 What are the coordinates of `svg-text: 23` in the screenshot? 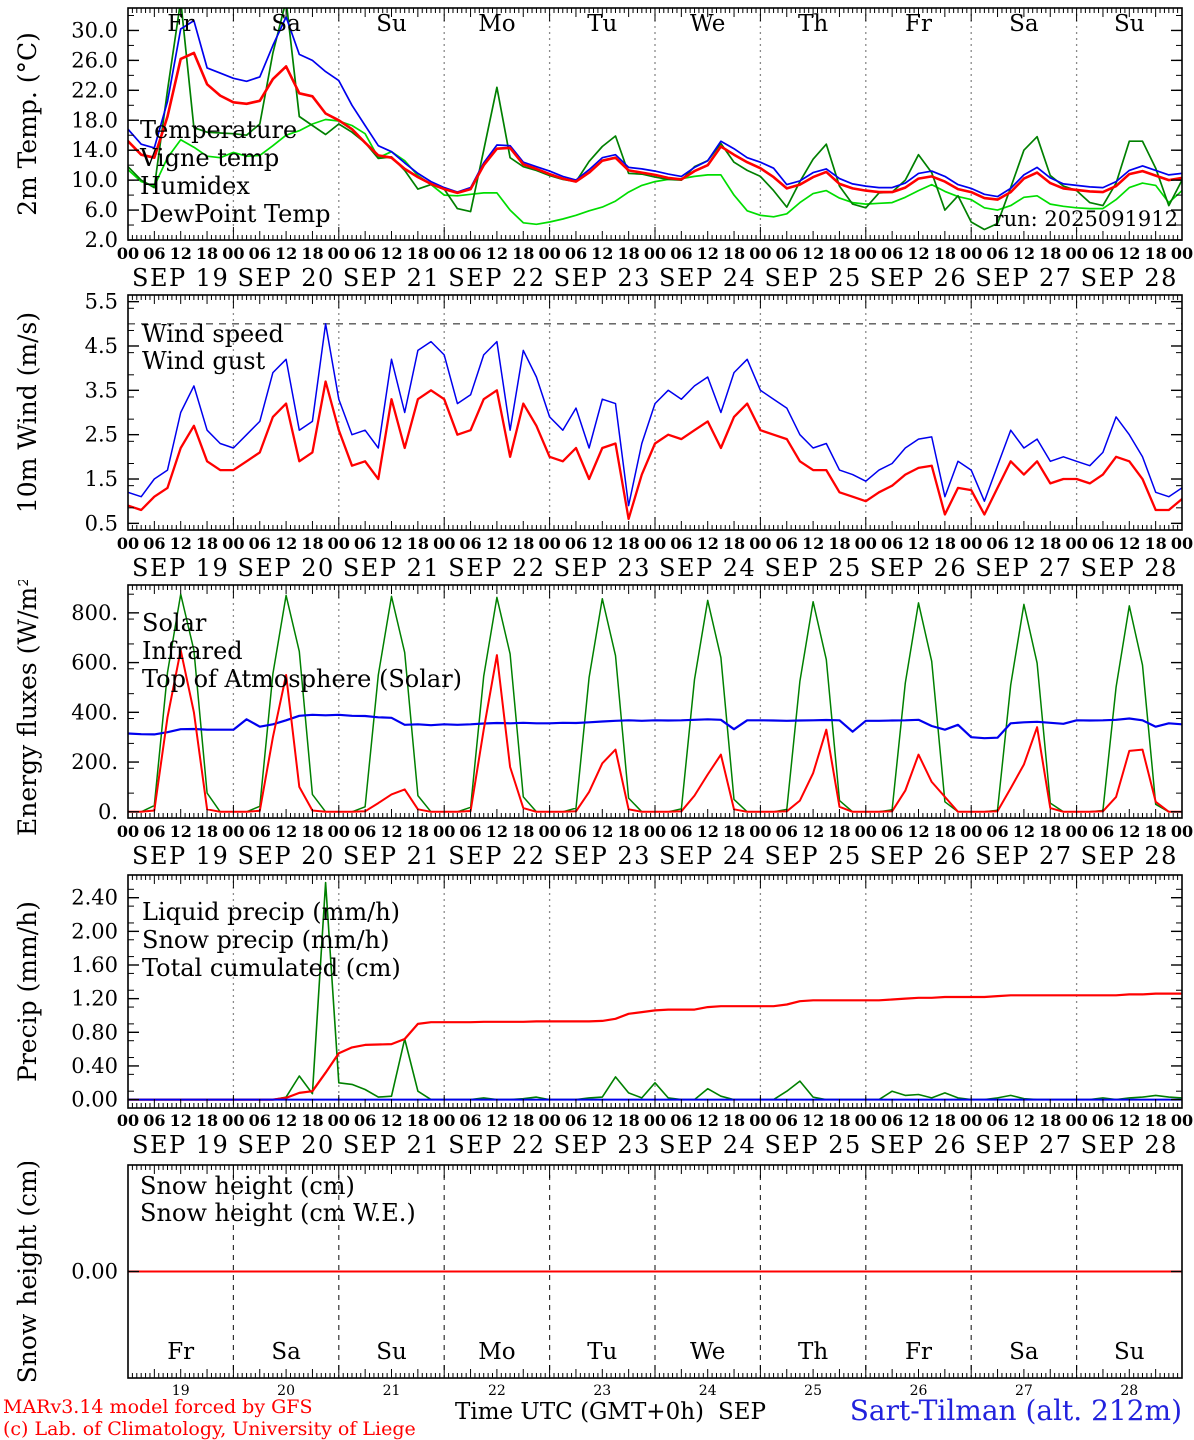 It's located at (602, 1391).